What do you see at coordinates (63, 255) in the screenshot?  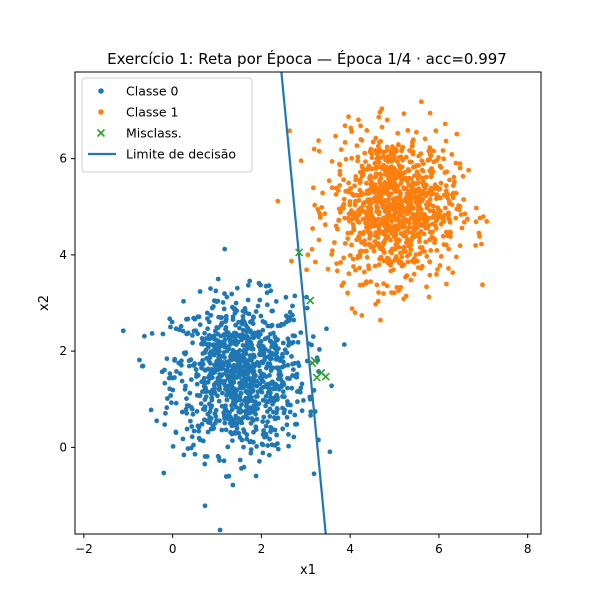 I see `y-tick-label: 4` at bounding box center [63, 255].